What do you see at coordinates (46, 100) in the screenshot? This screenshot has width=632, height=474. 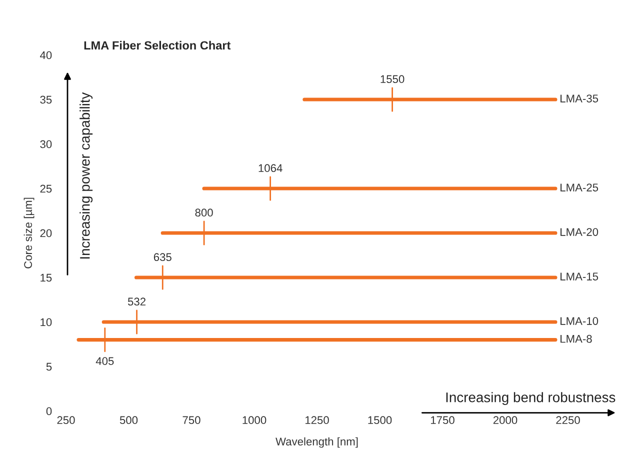 I see `y-tick-label: 35` at bounding box center [46, 100].